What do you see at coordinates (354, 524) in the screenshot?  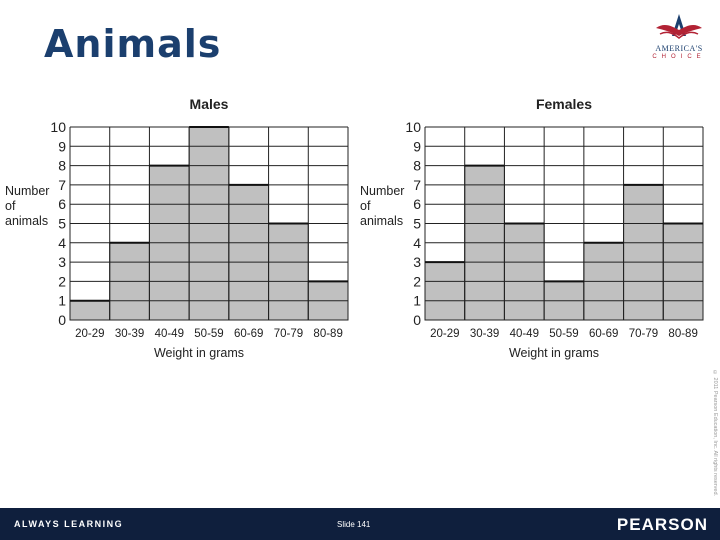 I see `slide-number: Slide 141` at bounding box center [354, 524].